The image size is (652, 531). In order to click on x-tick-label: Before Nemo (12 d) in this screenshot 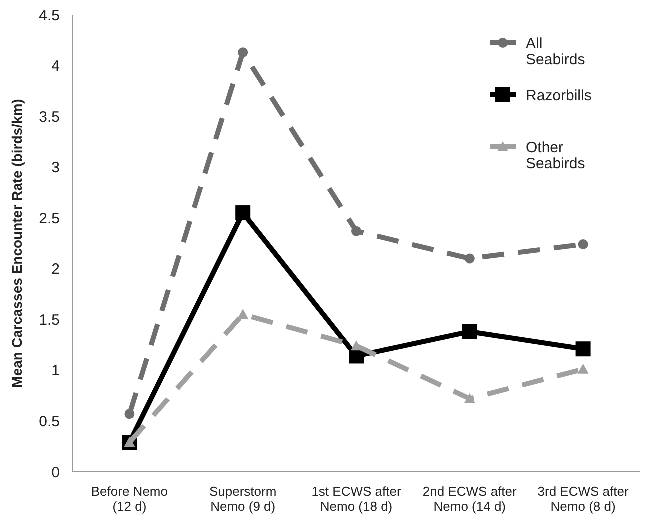, I will do `click(129, 499)`.